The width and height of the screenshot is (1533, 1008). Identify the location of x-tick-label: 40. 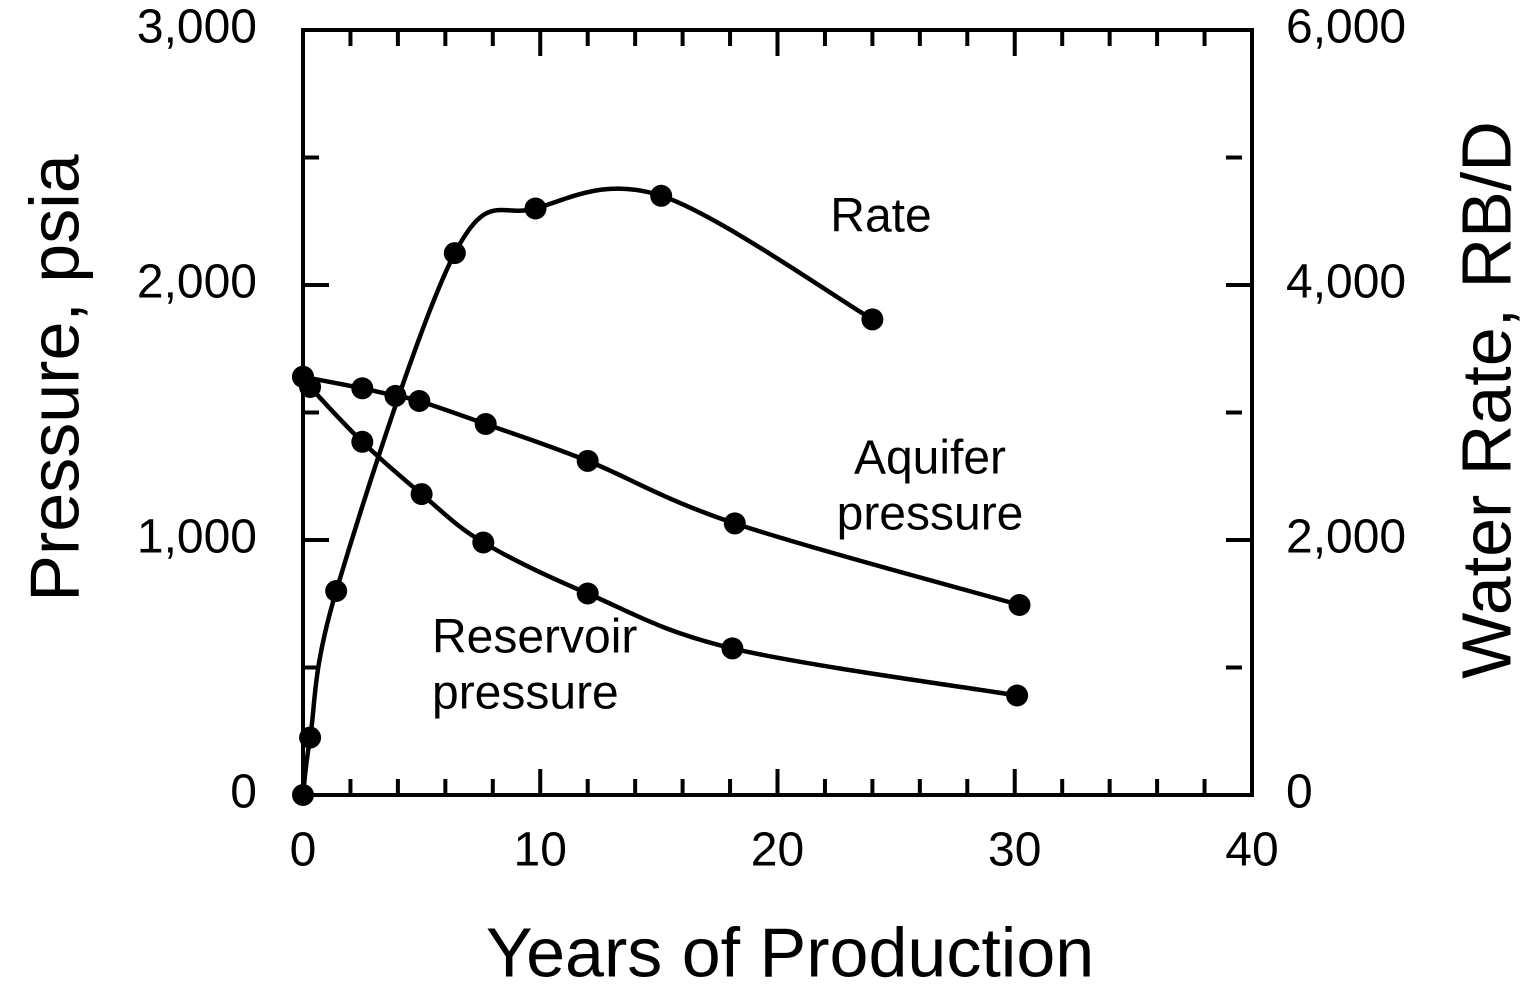
(1251, 850).